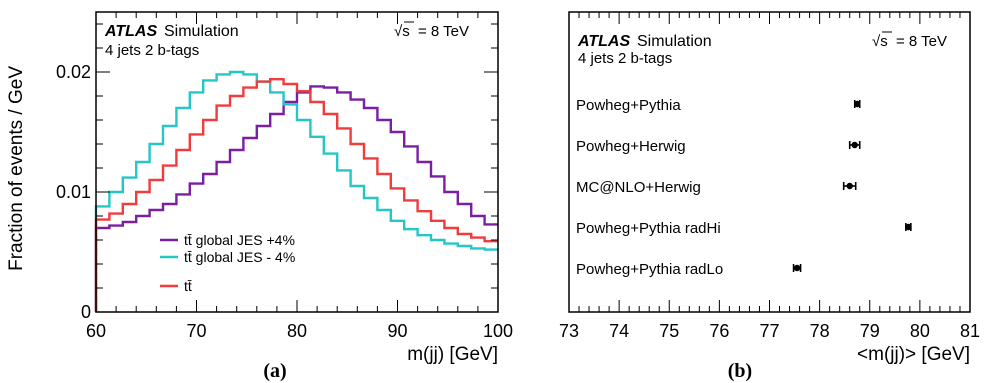  What do you see at coordinates (201, 31) in the screenshot?
I see `panel-a-simulation-label: Simulation` at bounding box center [201, 31].